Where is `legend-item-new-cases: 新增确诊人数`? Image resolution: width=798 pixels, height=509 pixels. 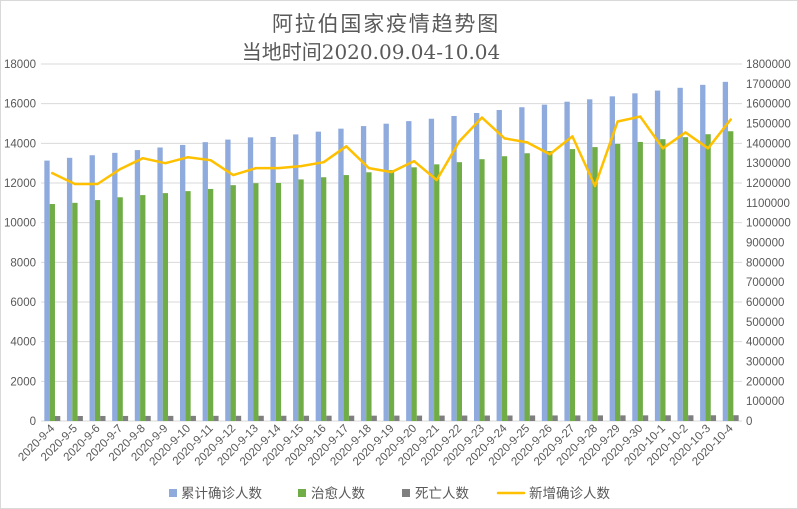 legend-item-new-cases: 新增确诊人数 is located at coordinates (553, 494).